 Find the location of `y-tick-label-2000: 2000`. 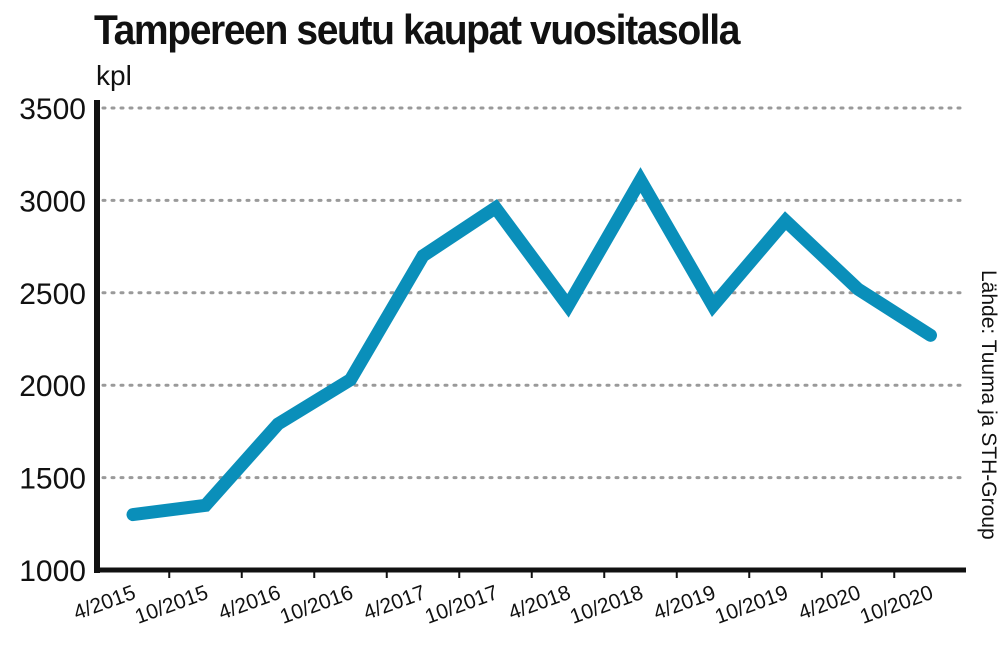

y-tick-label-2000: 2000 is located at coordinates (52, 386).